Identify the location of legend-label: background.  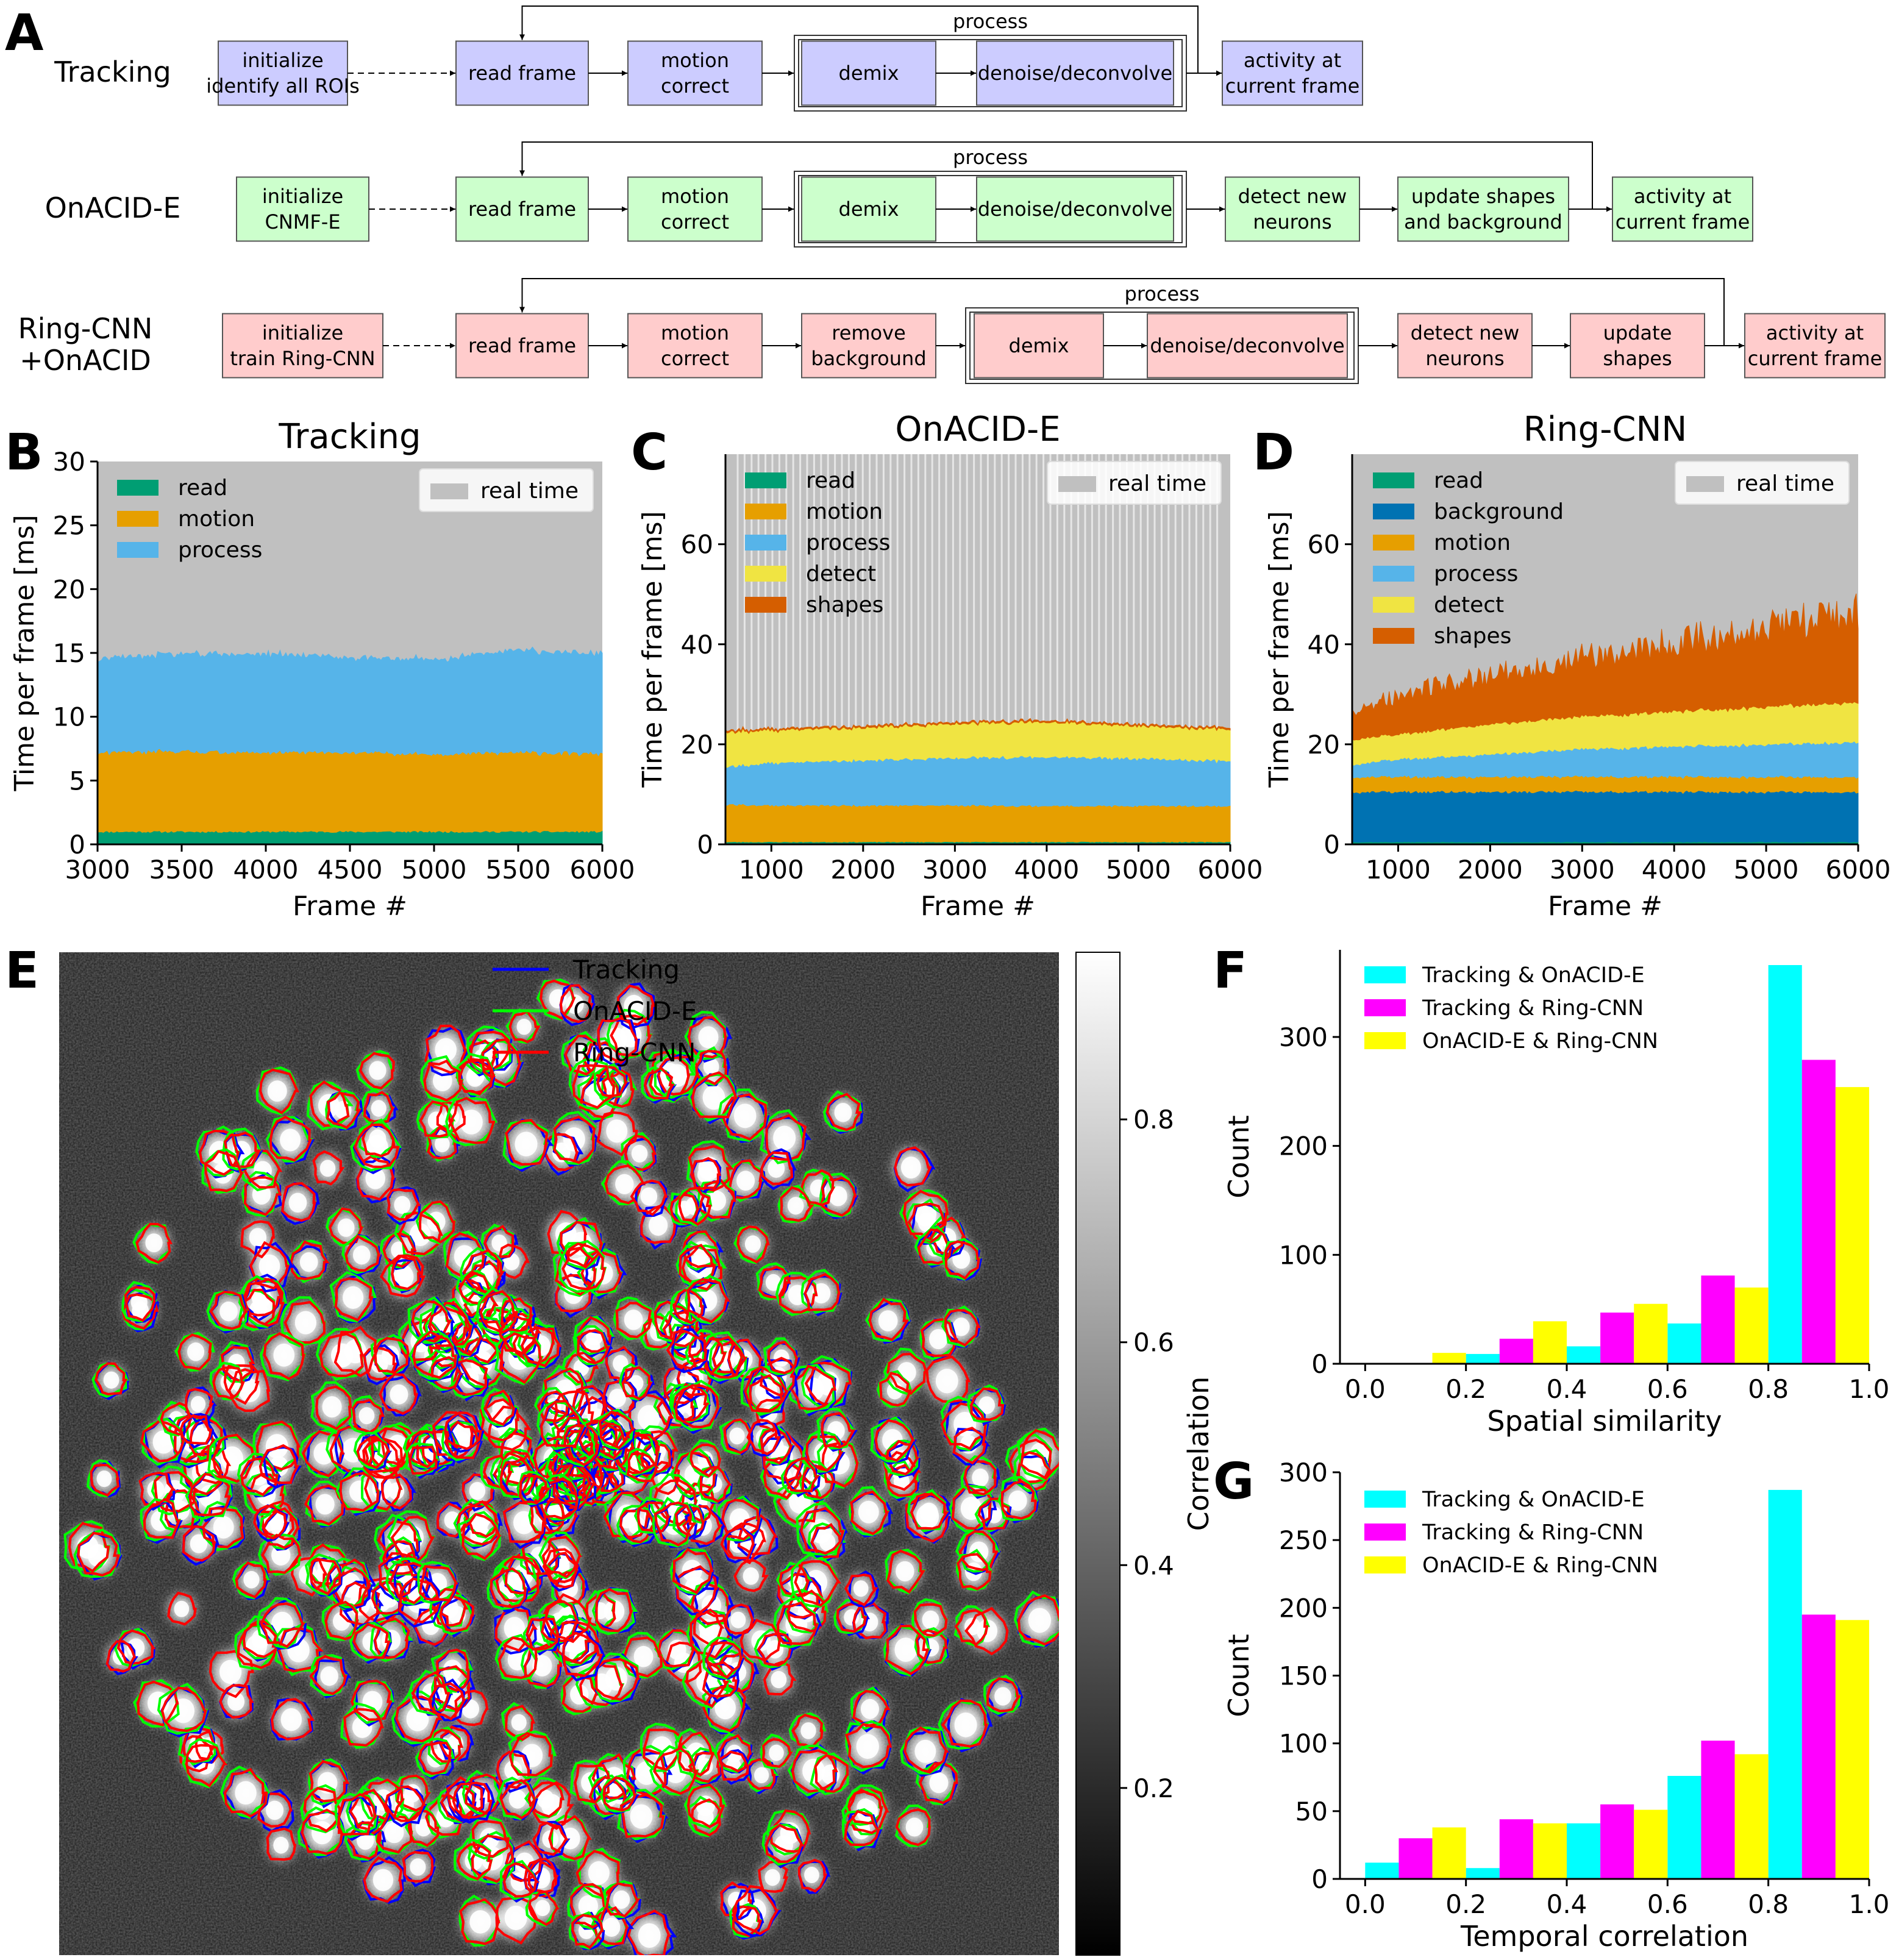
(1499, 512).